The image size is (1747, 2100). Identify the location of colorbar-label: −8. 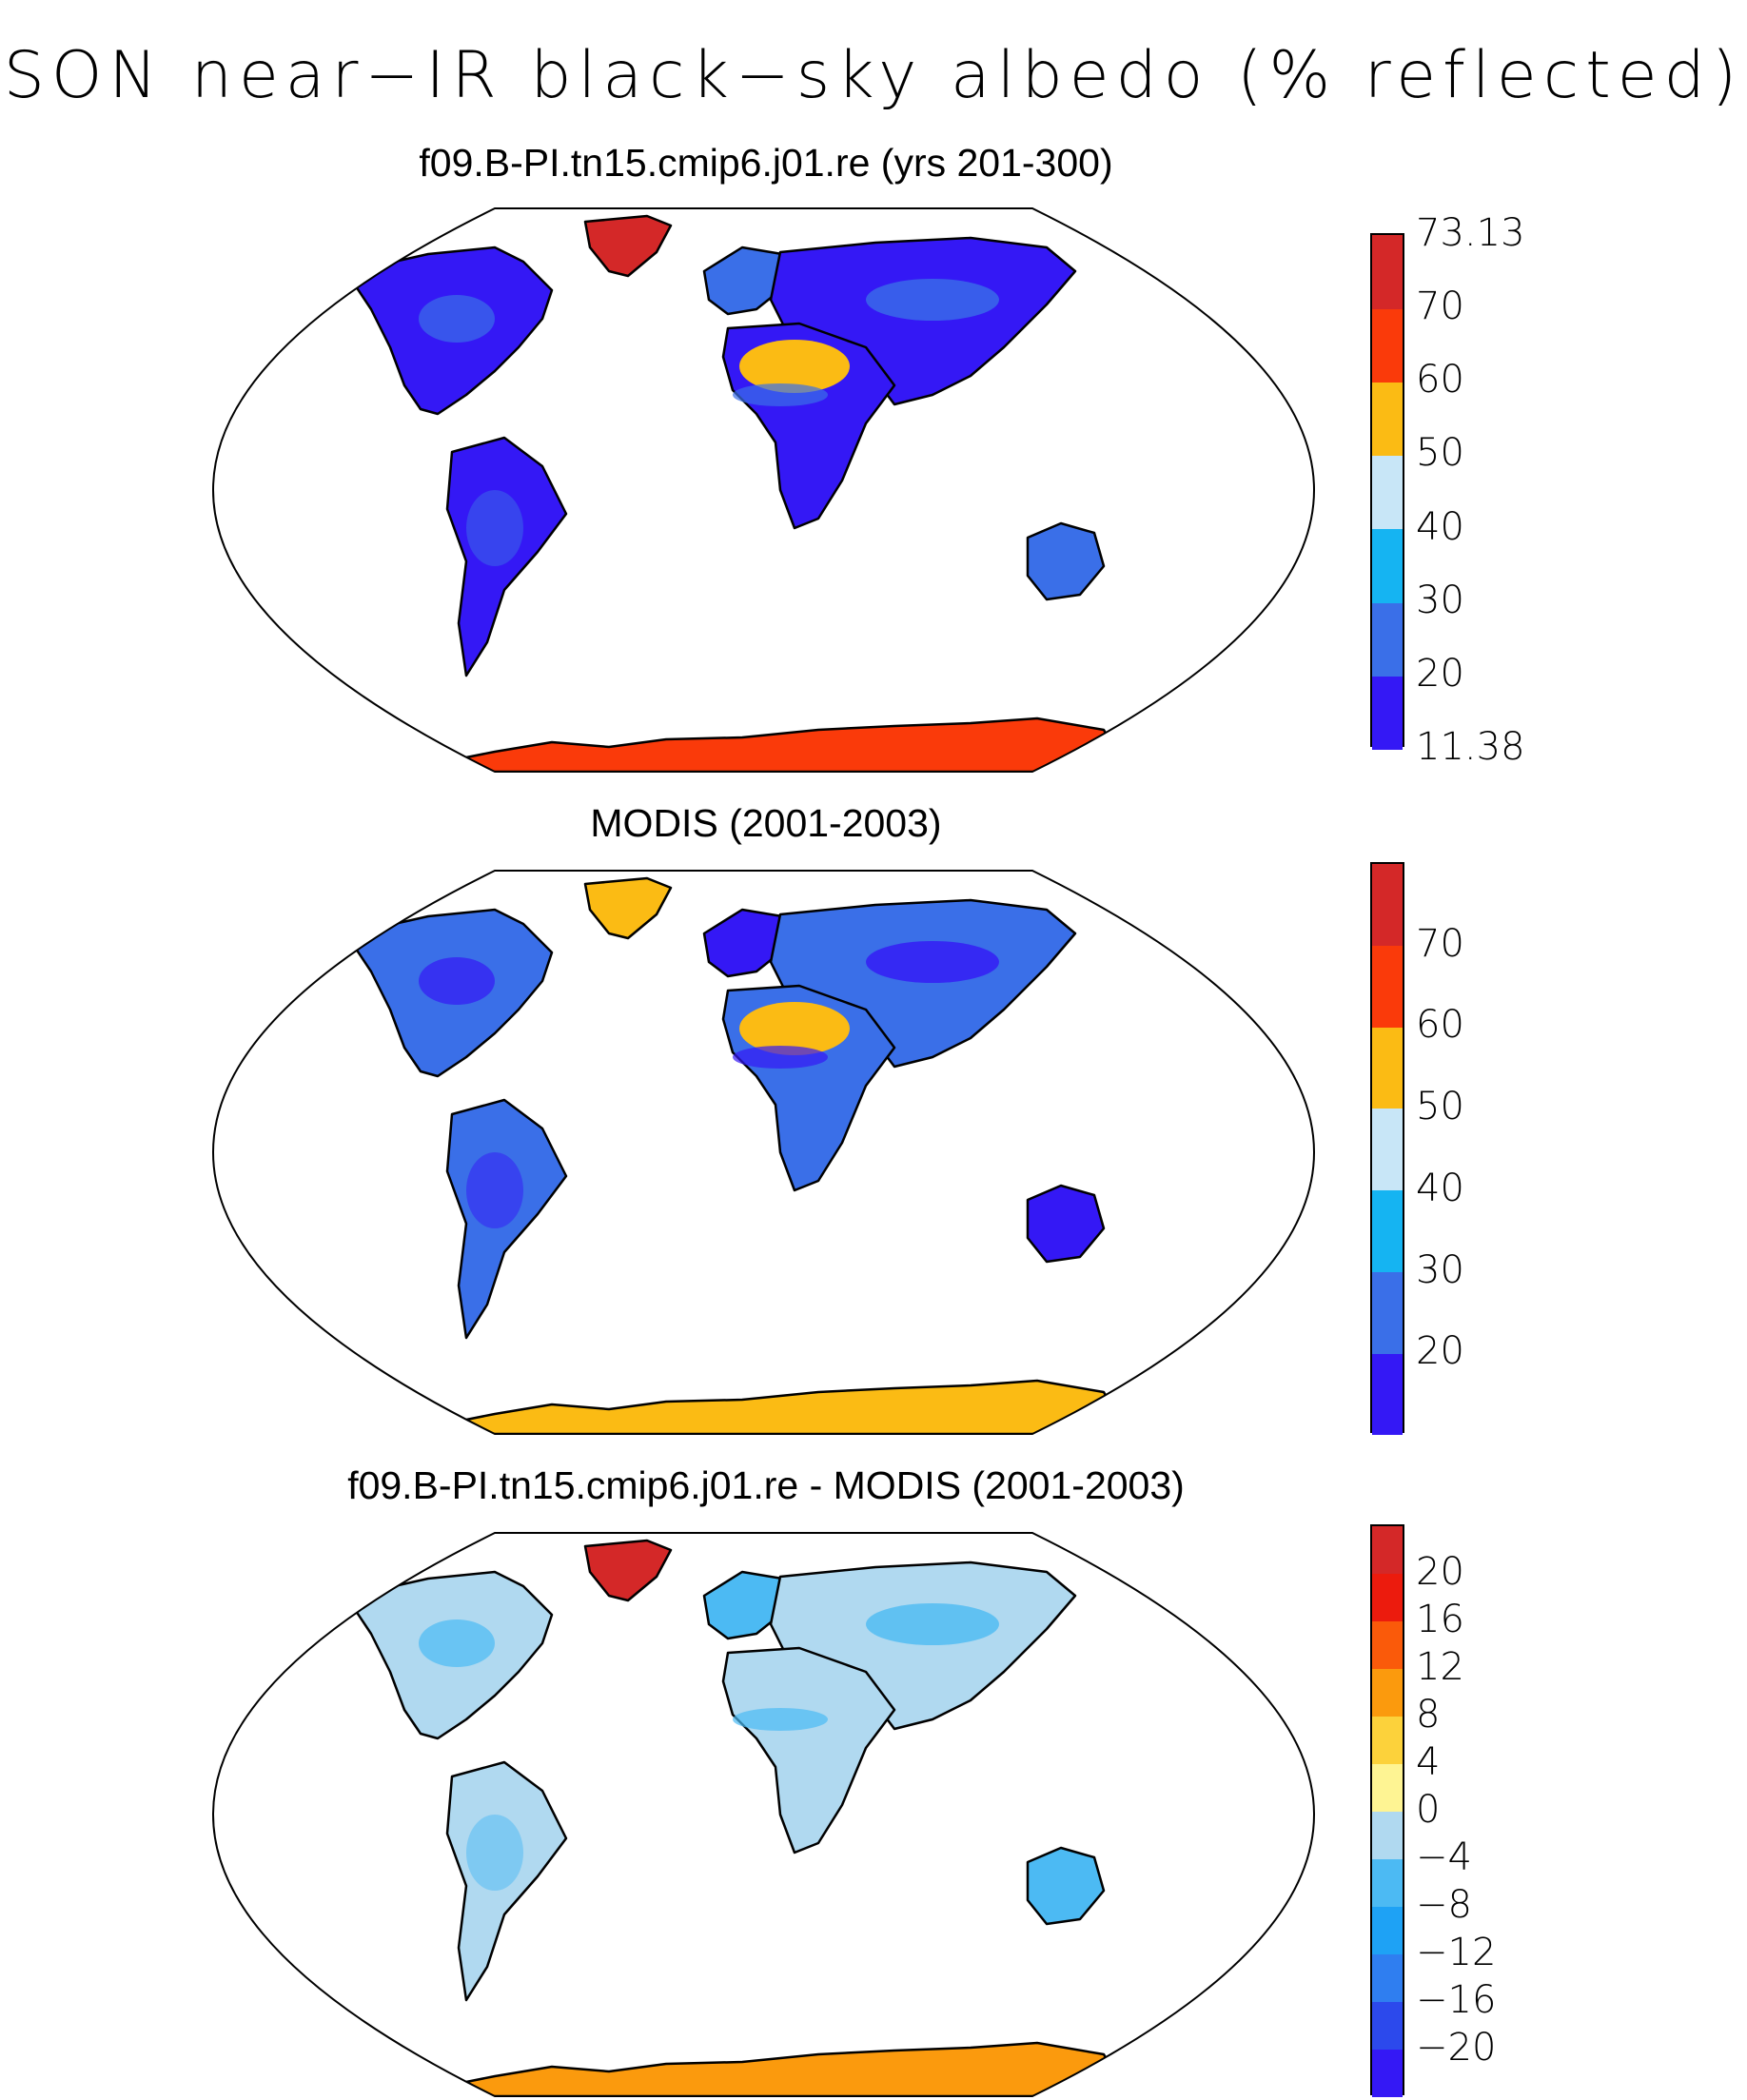
(1444, 1905).